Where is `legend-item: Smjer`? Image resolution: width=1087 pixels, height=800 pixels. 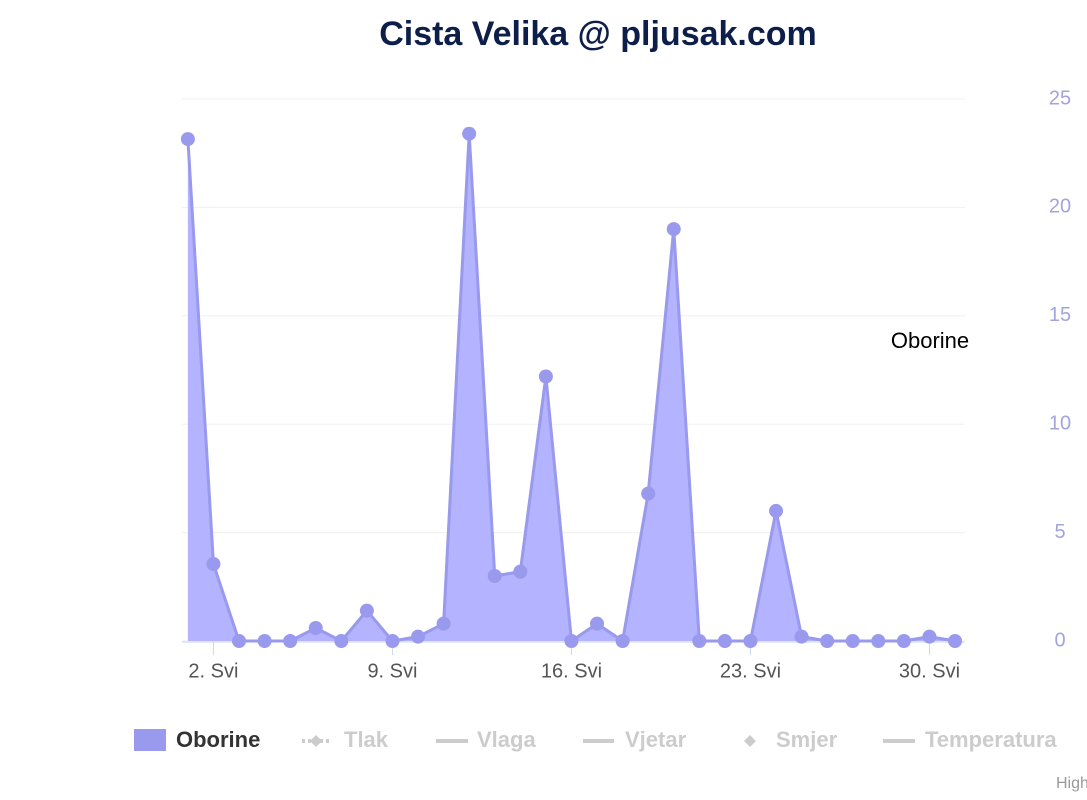 legend-item: Smjer is located at coordinates (807, 739).